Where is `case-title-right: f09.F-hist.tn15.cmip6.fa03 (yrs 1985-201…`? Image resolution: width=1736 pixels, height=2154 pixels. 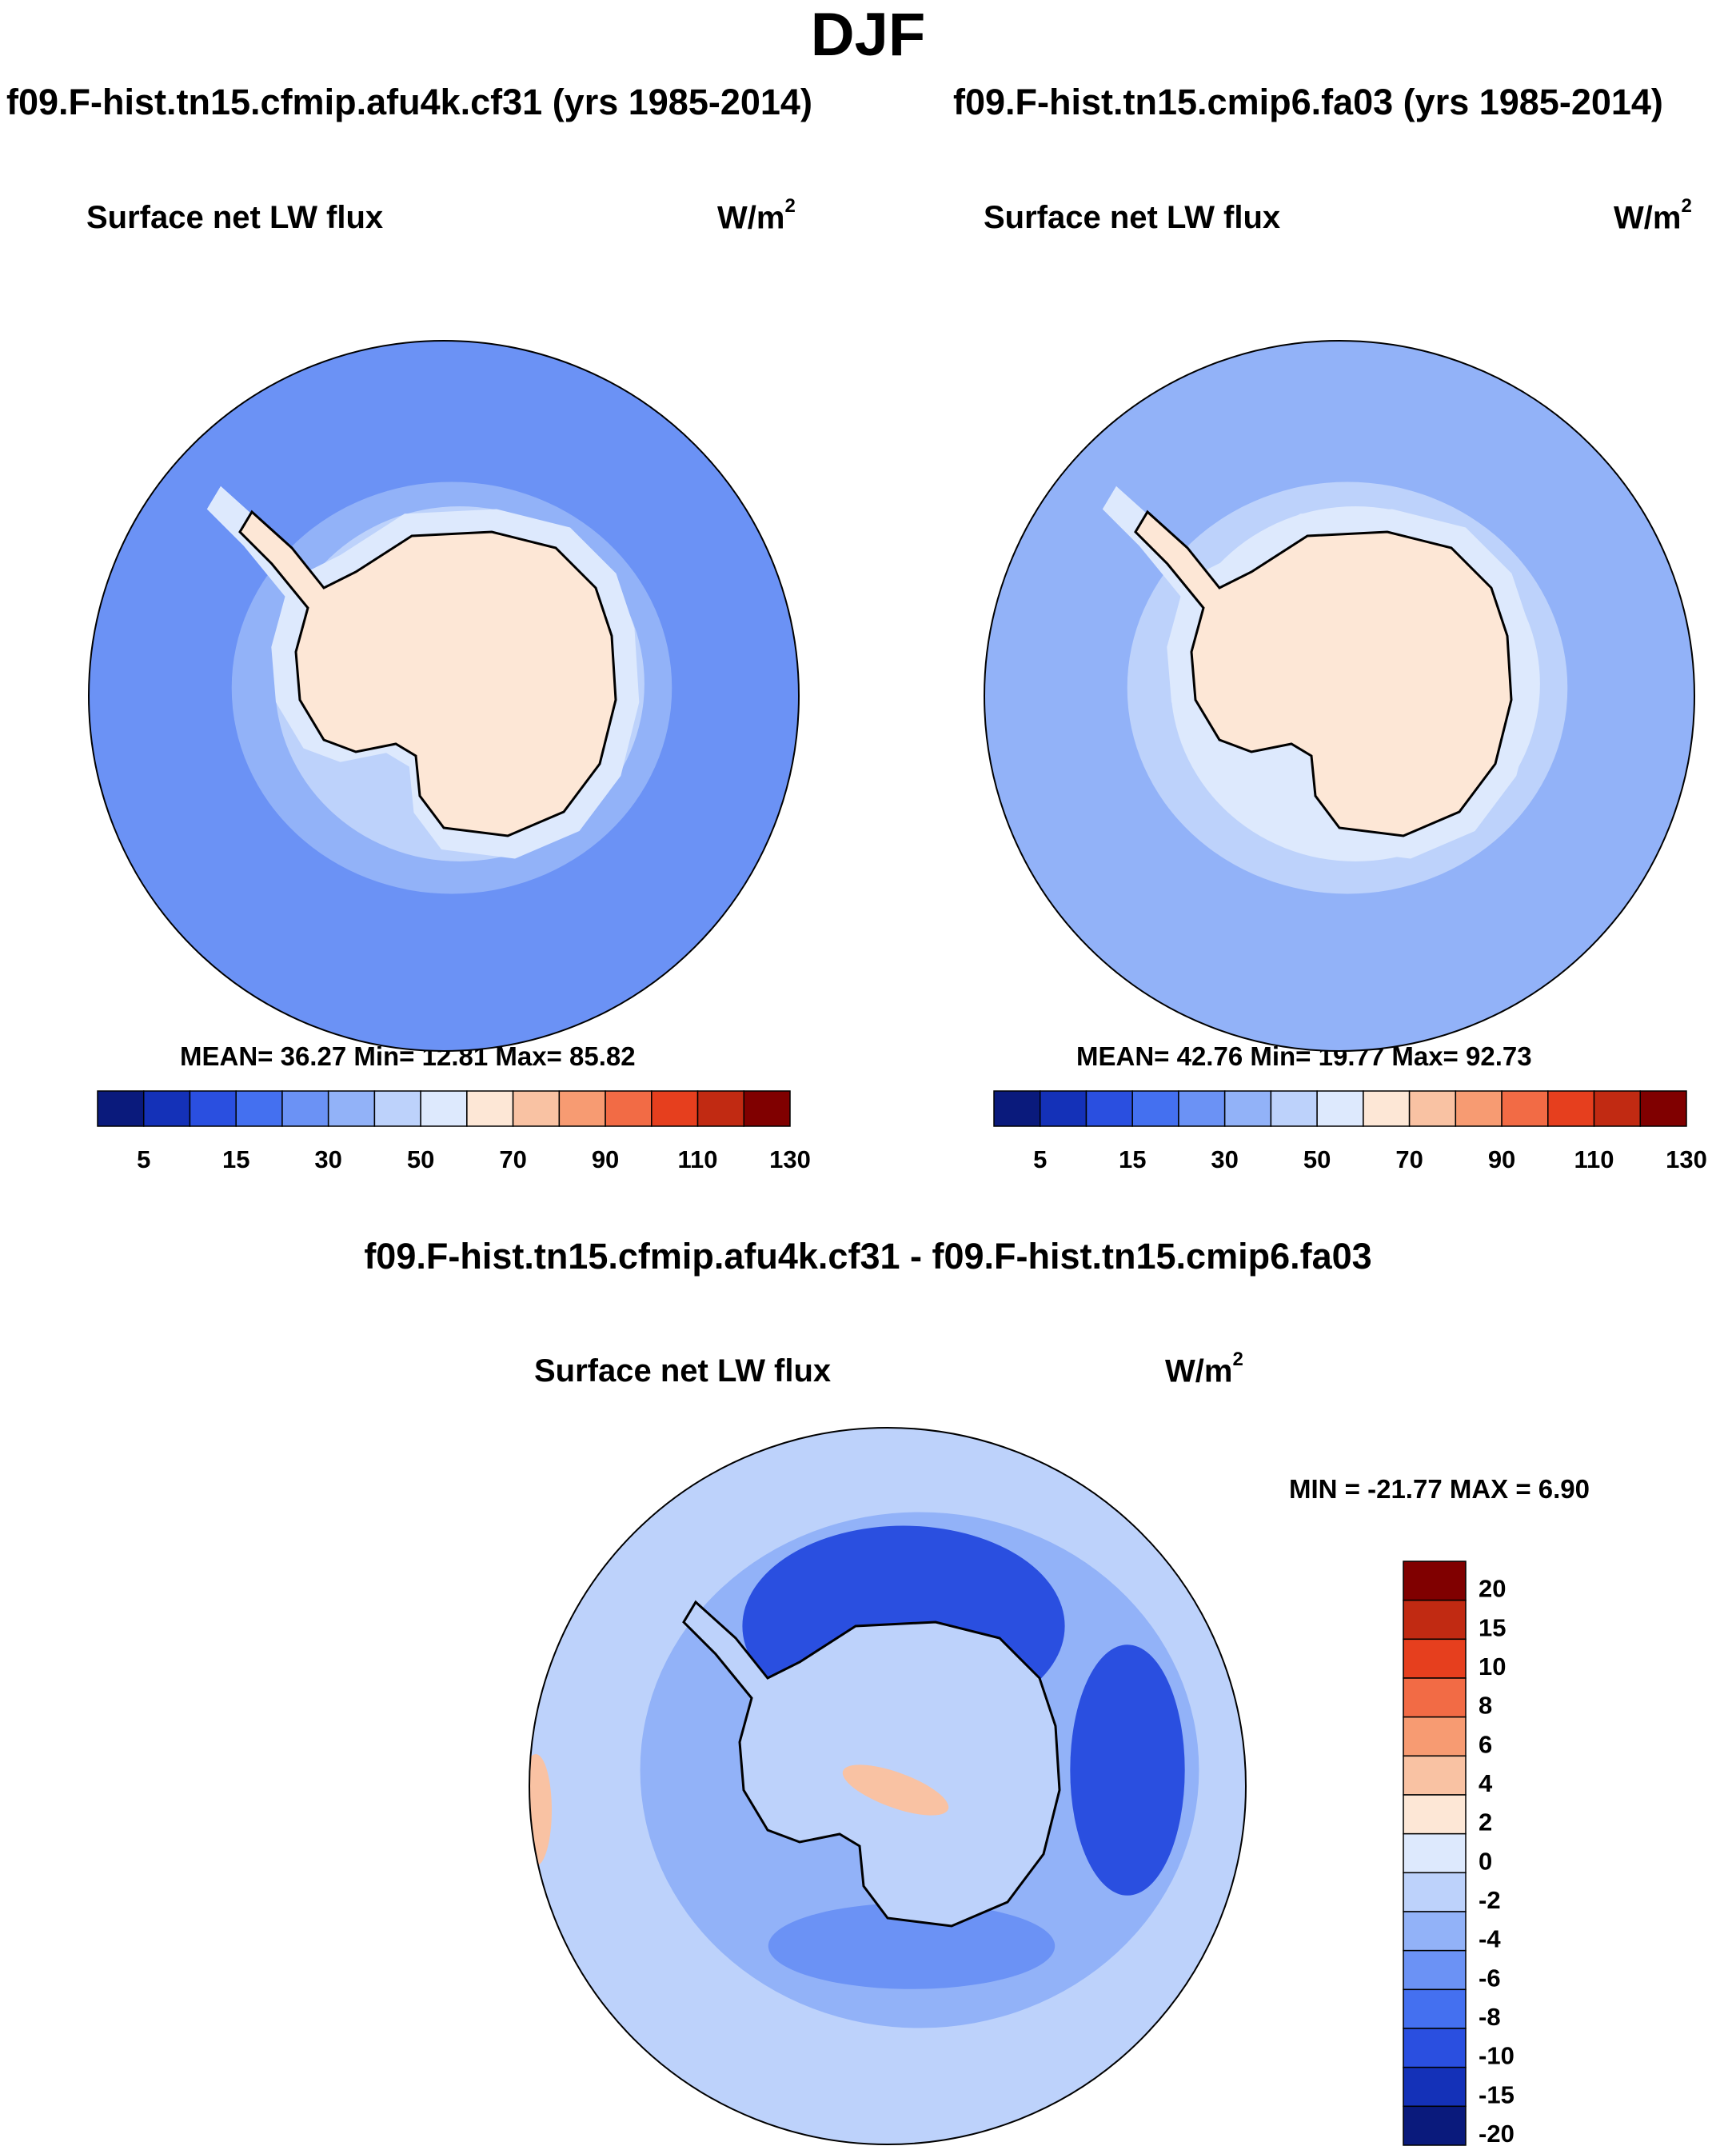 case-title-right: f09.F-hist.tn15.cmip6.fa03 (yrs 1985-201… is located at coordinates (1308, 102).